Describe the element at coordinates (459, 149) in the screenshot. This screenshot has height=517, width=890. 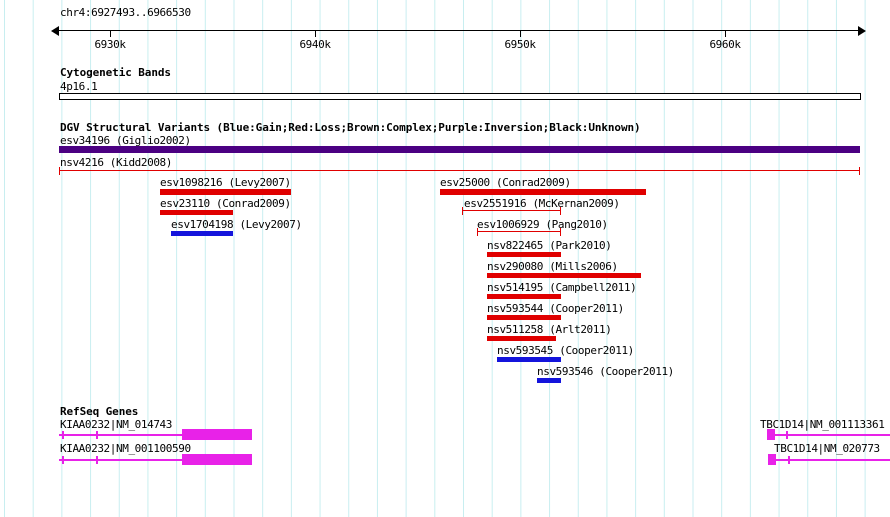
I see `variant-glyph-esv34196` at that location.